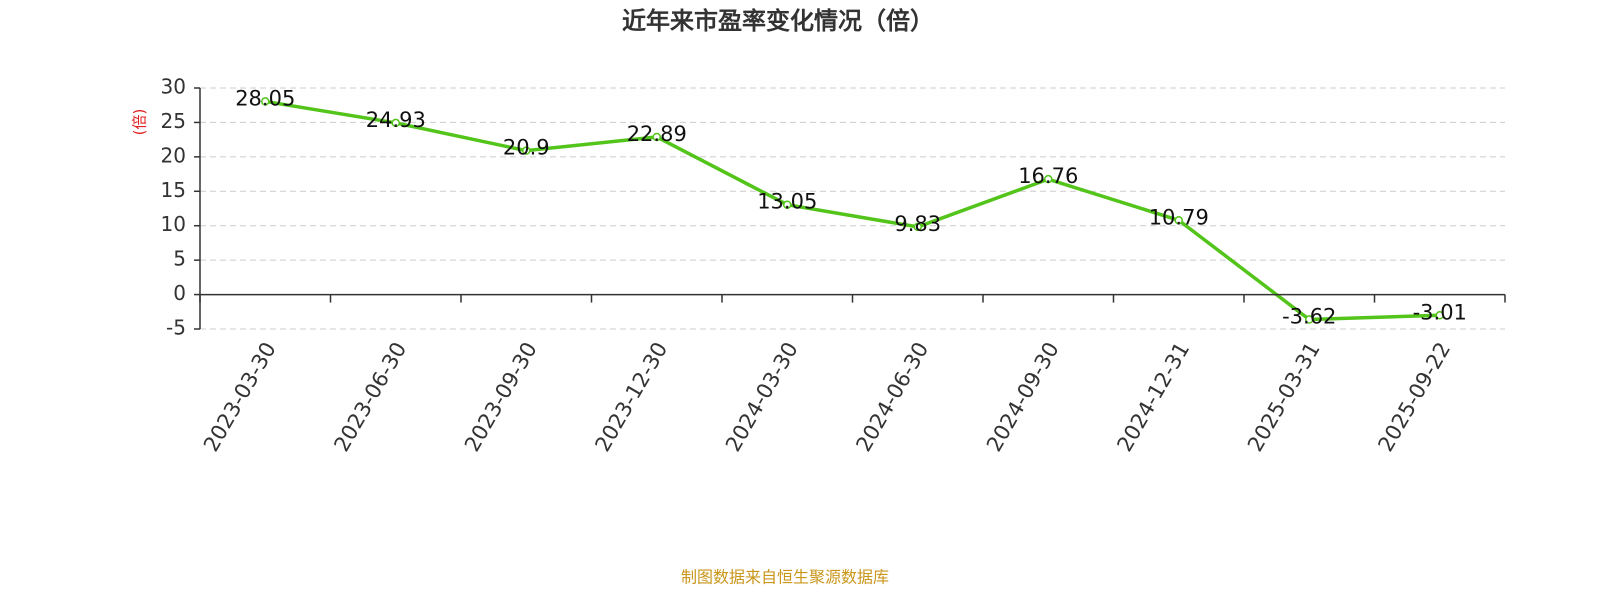 This screenshot has width=1600, height=600. Describe the element at coordinates (370, 397) in the screenshot. I see `x-tick-label: 2023-06-30` at that location.